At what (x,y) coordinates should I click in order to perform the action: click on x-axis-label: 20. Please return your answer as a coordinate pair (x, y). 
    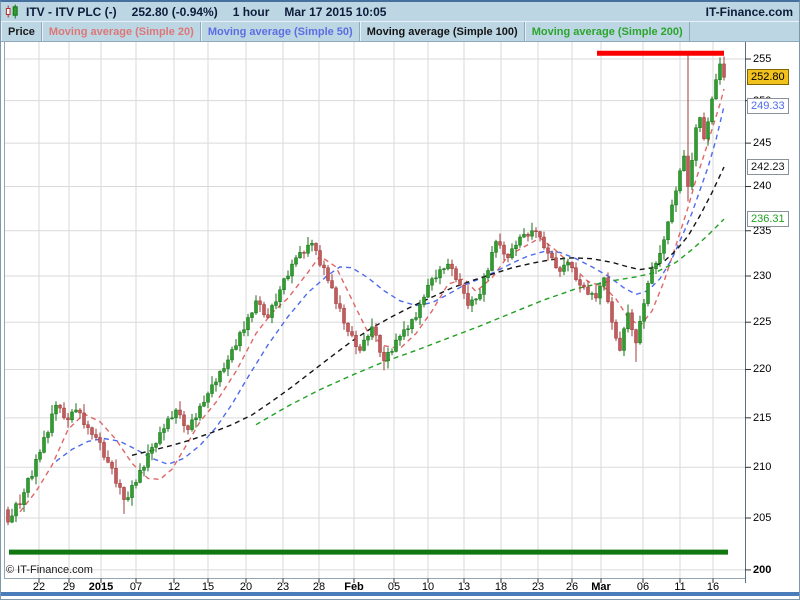
    Looking at the image, I should click on (246, 587).